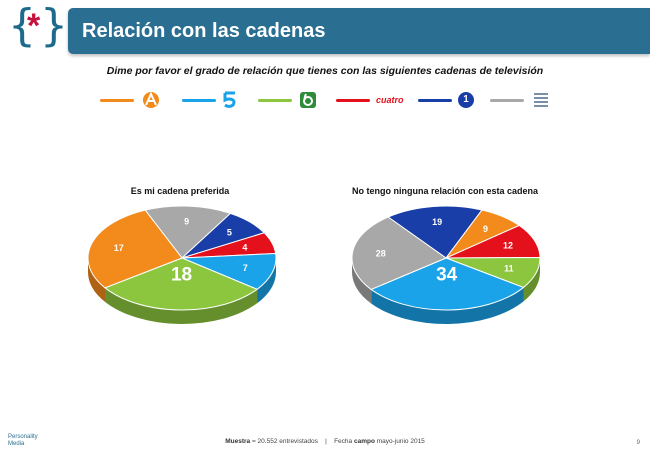  What do you see at coordinates (34, 26) in the screenshot?
I see `asterisk-icon: *` at bounding box center [34, 26].